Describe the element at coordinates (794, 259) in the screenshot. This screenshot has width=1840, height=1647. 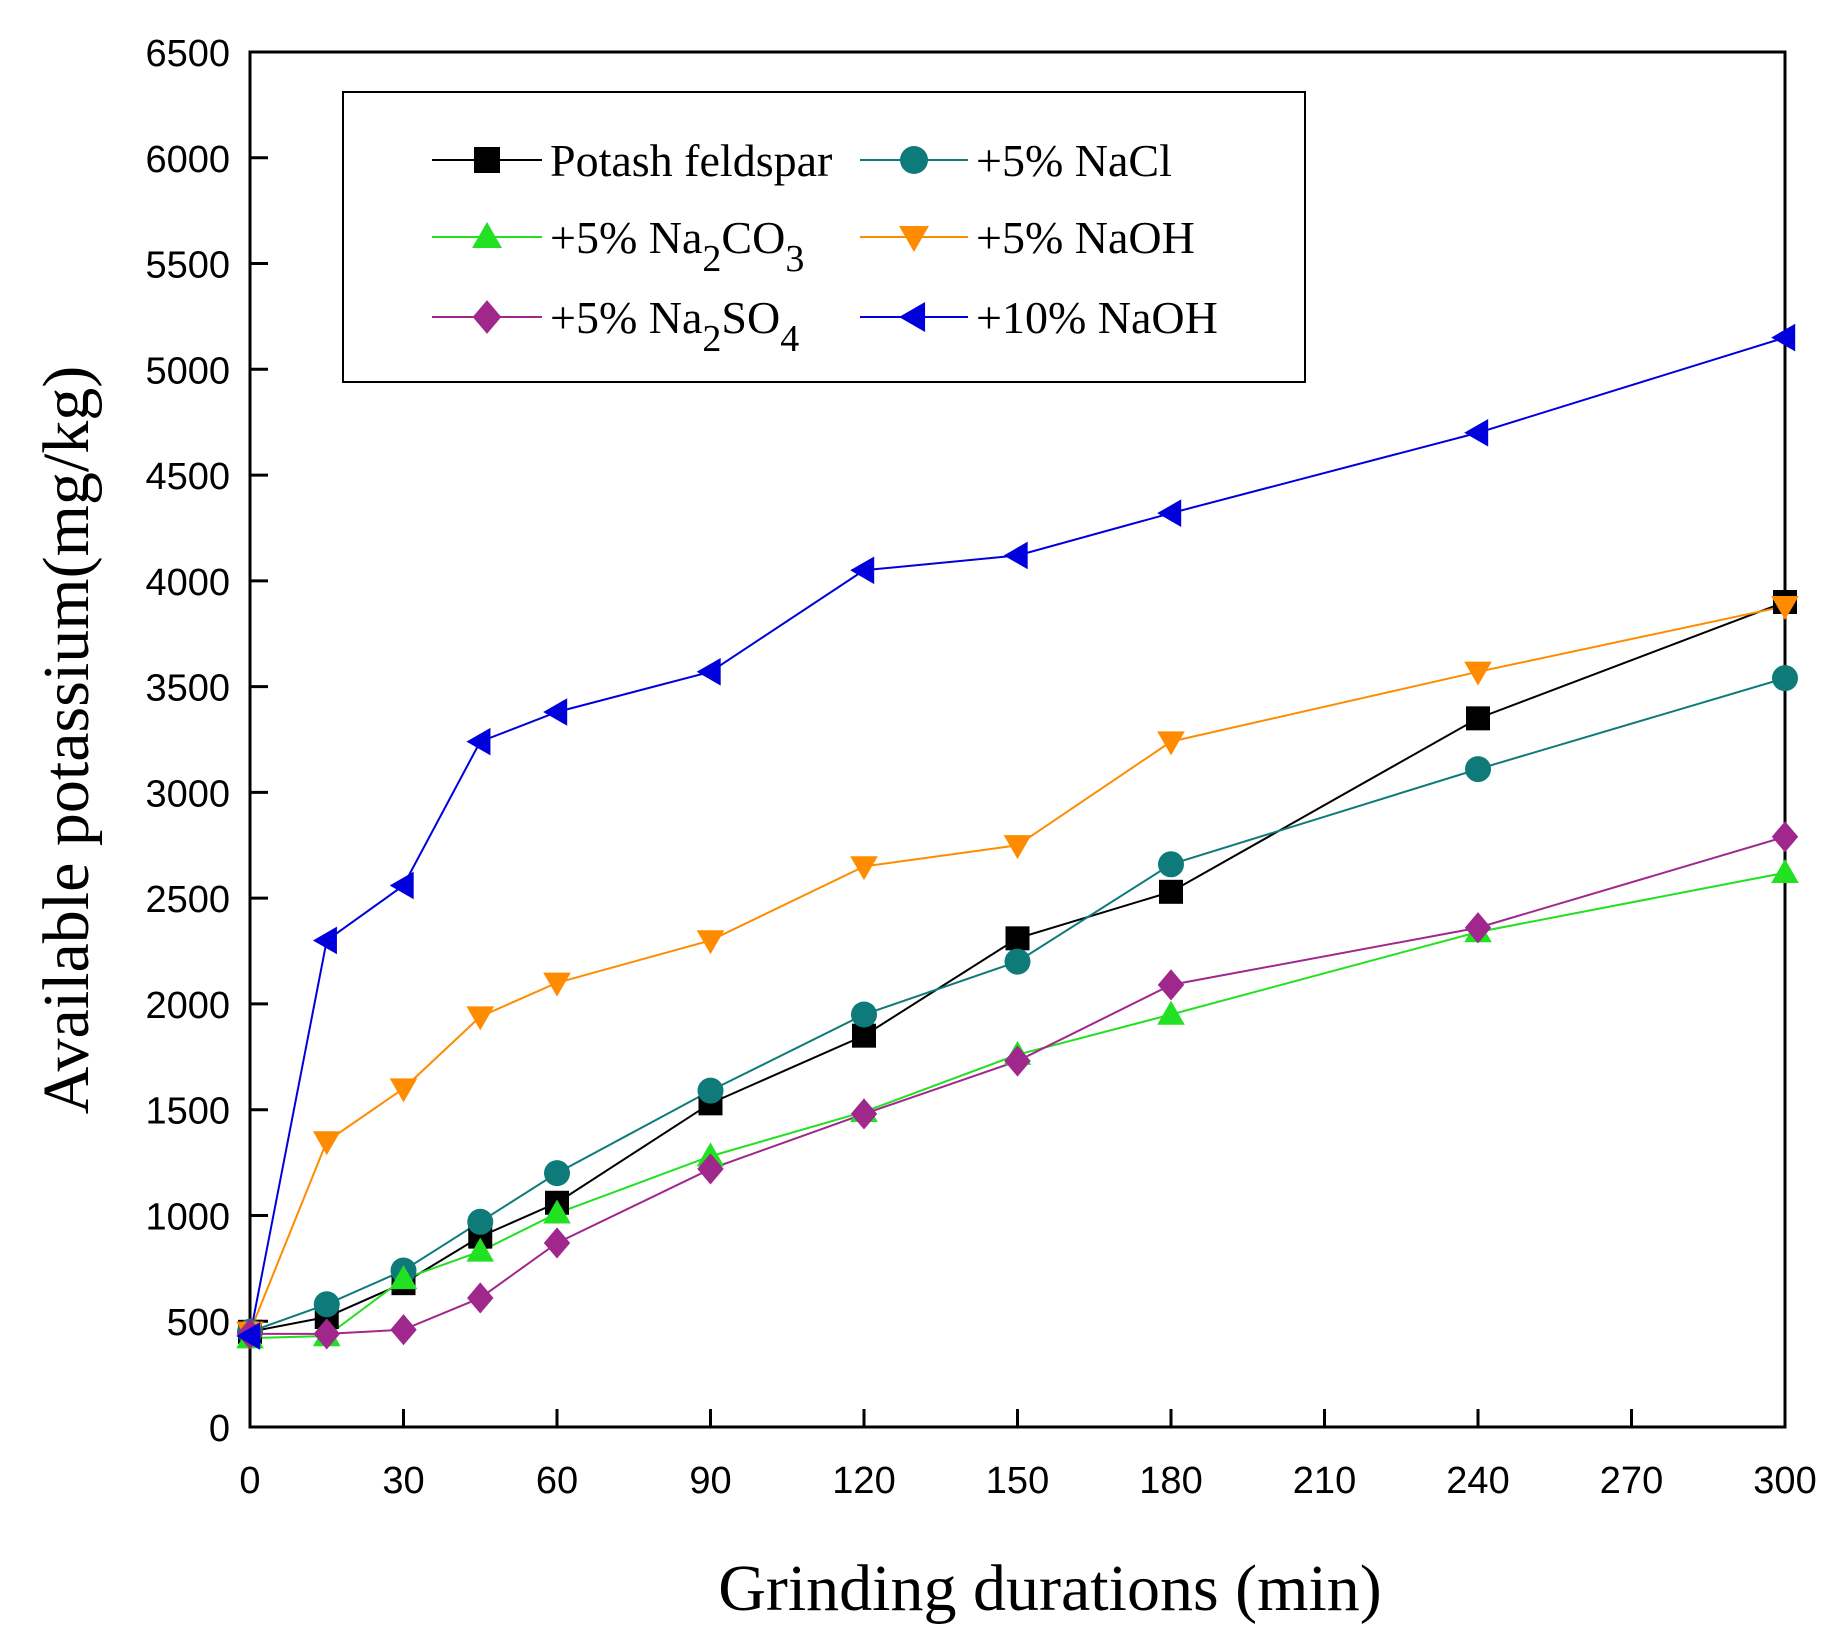
I see `legend-label-2-sub2: 3` at that location.